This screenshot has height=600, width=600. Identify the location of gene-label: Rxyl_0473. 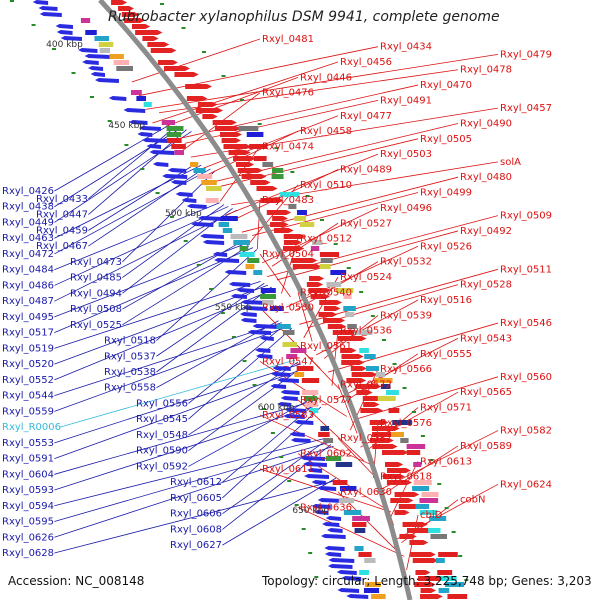
(96, 262).